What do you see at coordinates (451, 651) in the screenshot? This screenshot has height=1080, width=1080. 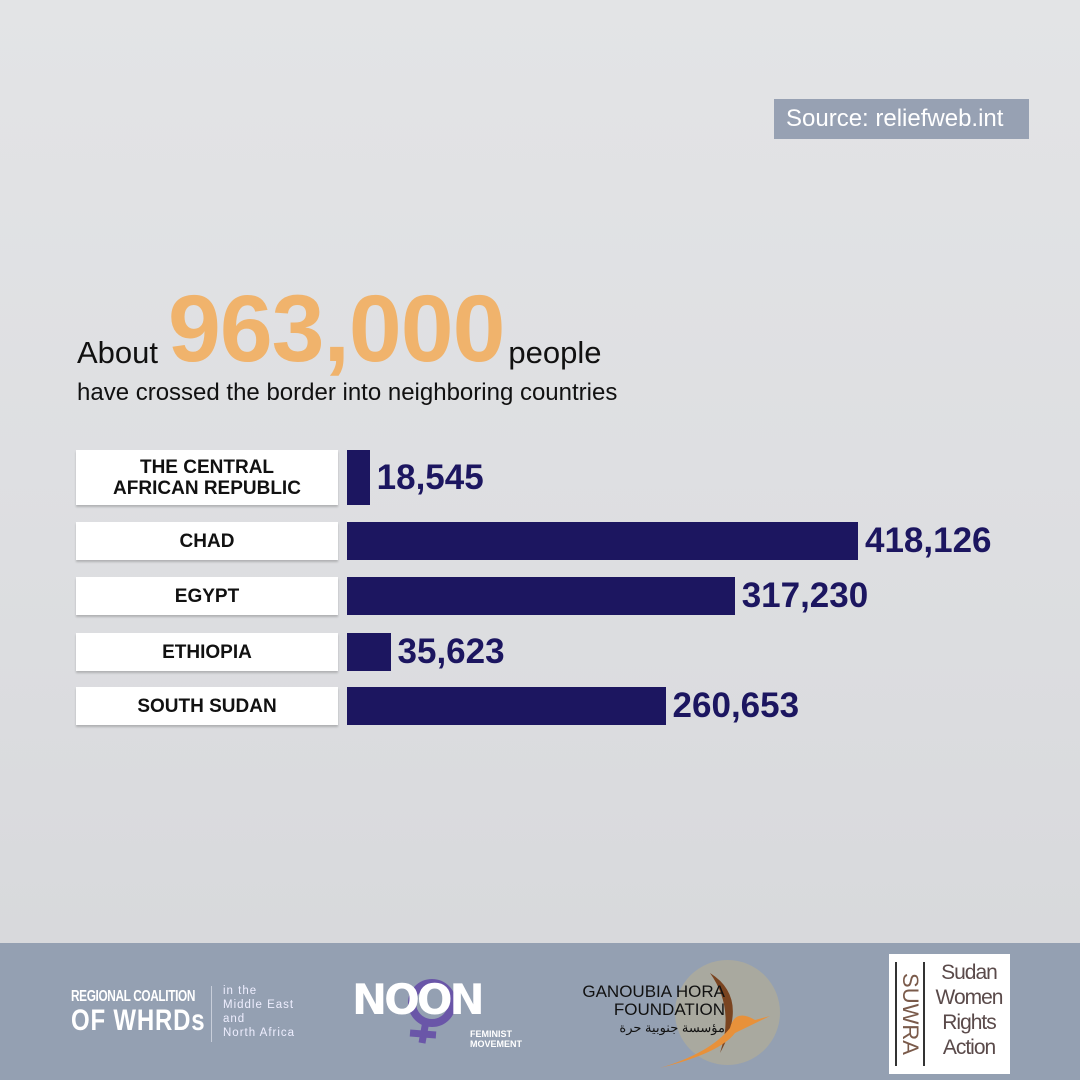 I see `value-label: 35,623` at bounding box center [451, 651].